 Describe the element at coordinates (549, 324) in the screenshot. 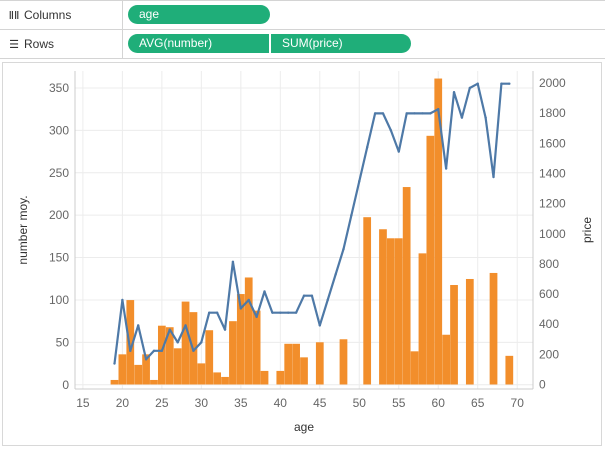

I see `right-tick-label: 400` at that location.